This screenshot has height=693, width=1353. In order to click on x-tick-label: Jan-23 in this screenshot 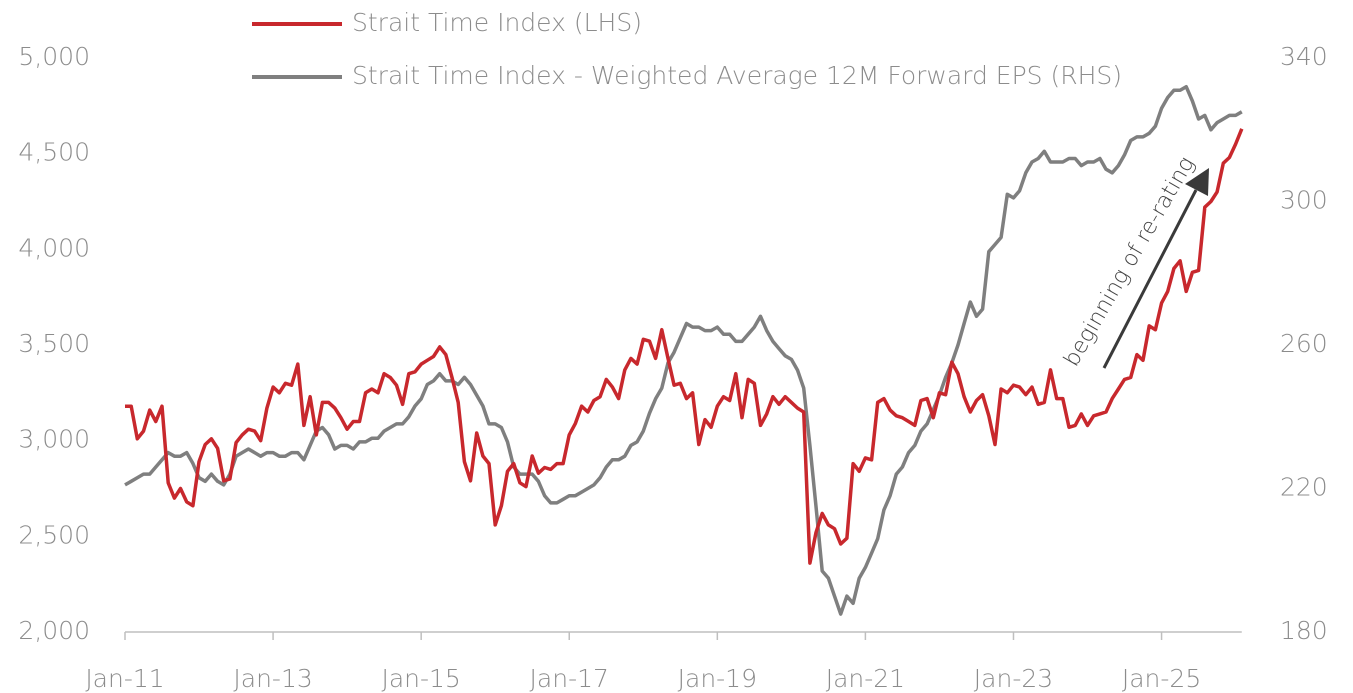, I will do `click(1013, 678)`.